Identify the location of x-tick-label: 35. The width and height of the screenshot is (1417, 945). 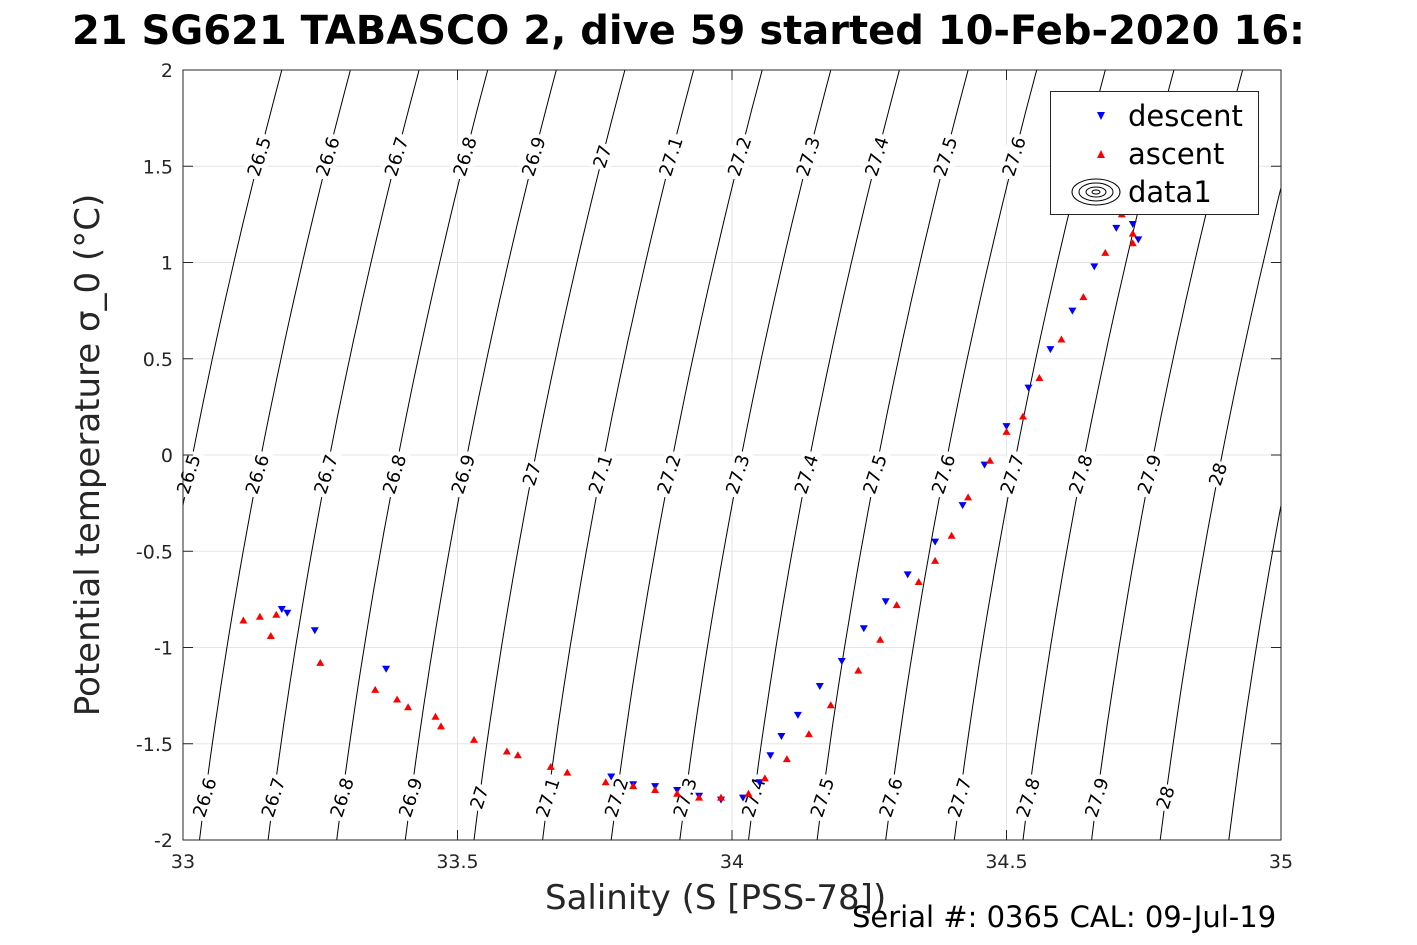
(1281, 862).